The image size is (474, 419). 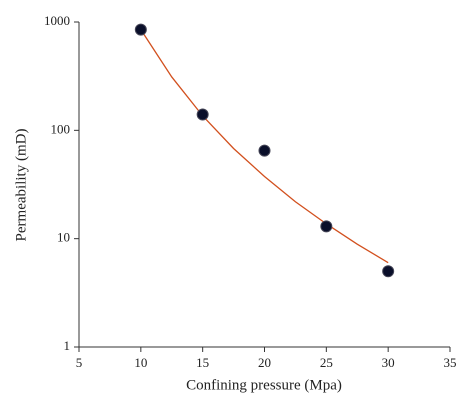 What do you see at coordinates (450, 362) in the screenshot?
I see `x-tick-label: 35` at bounding box center [450, 362].